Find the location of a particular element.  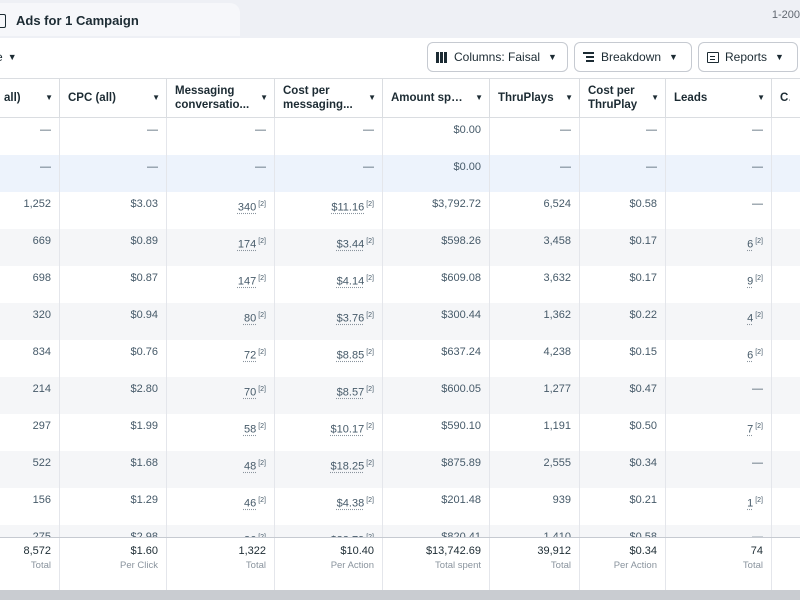

cell-value: 1,362 is located at coordinates (557, 315).